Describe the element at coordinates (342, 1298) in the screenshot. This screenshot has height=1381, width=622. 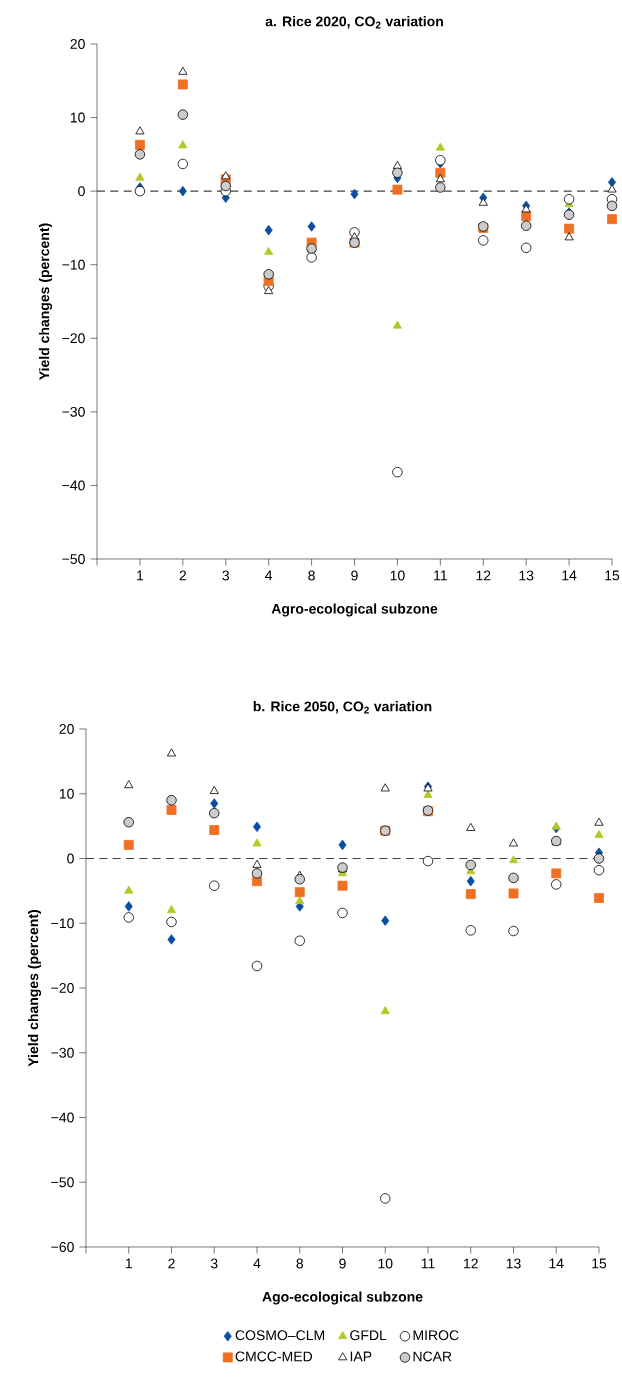
I see `x-axis-title: Ago-ecological subzone` at that location.